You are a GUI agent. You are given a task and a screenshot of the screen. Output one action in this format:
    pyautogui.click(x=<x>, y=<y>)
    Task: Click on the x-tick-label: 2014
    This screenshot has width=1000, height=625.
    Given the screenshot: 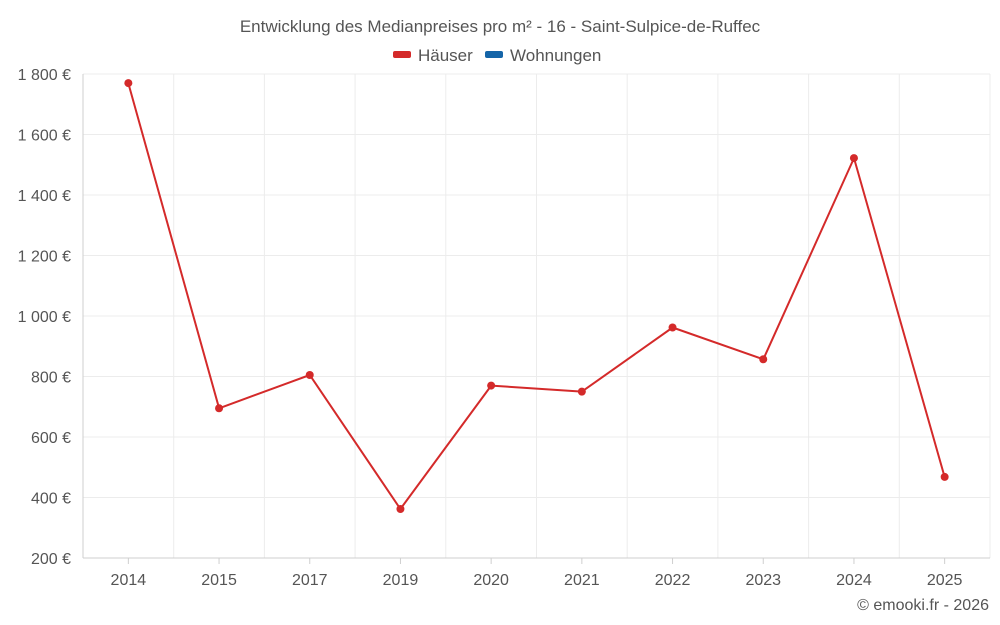 What is the action you would take?
    pyautogui.click(x=129, y=580)
    